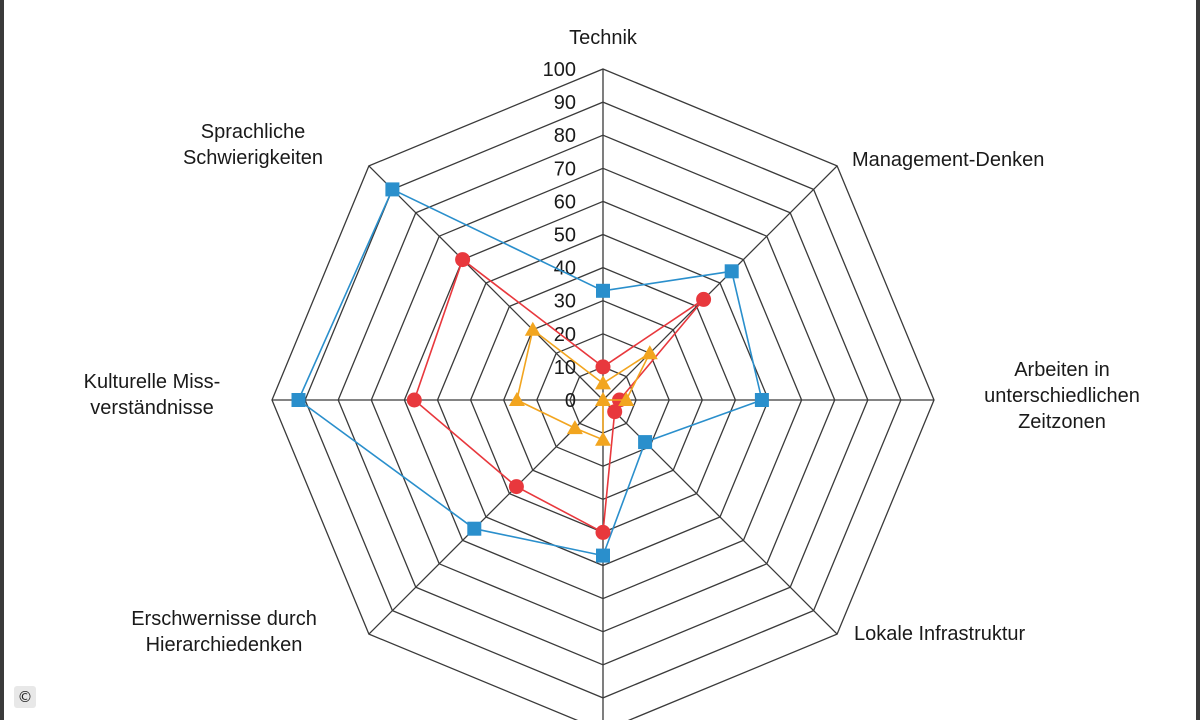 This screenshot has width=1200, height=720. What do you see at coordinates (940, 634) in the screenshot?
I see `axis-label: Lokale Infrastruktur` at bounding box center [940, 634].